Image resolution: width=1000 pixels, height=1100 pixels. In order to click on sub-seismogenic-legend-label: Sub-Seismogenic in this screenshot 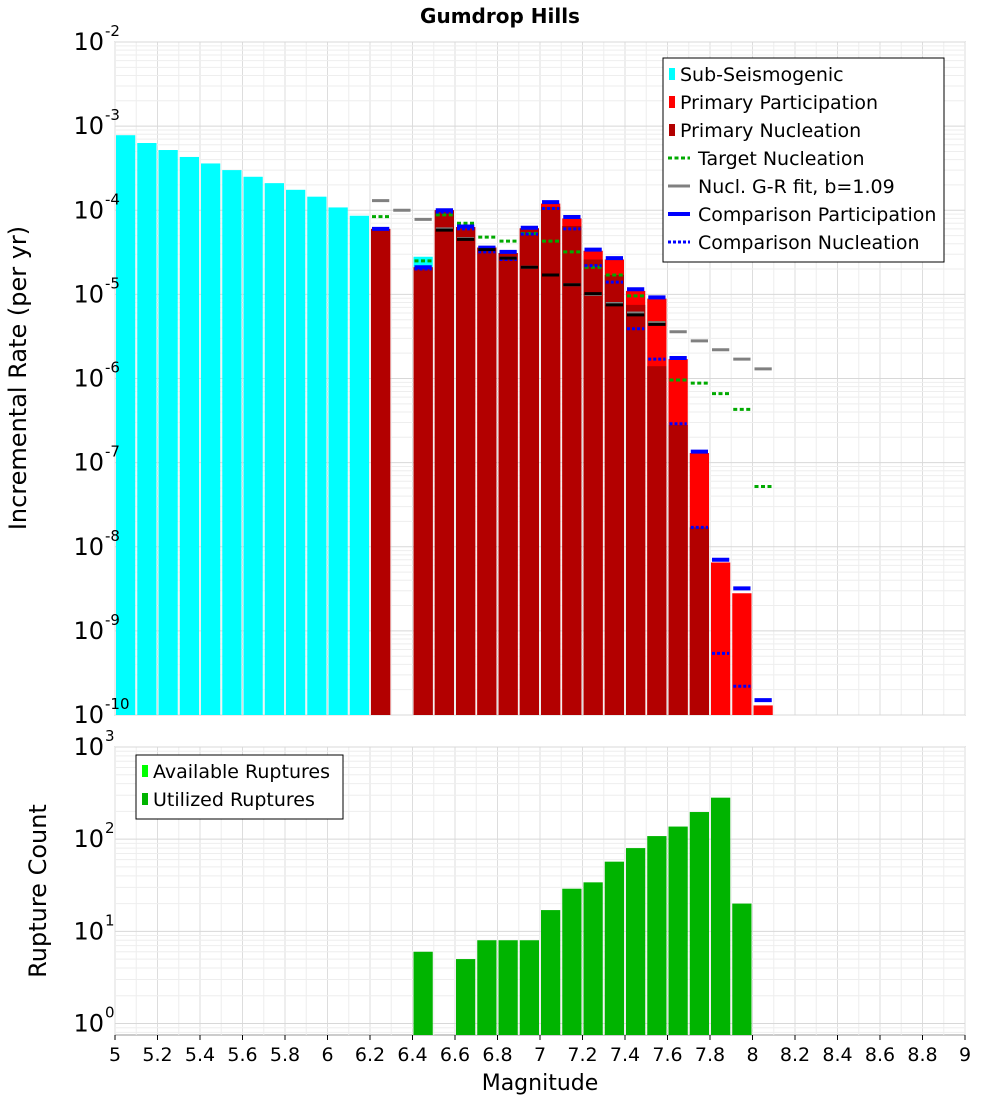, I will do `click(762, 75)`.